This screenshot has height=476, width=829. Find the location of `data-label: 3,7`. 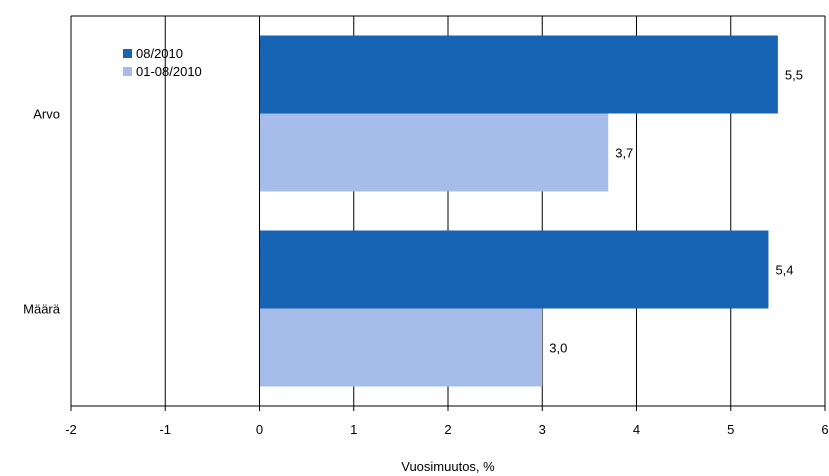

data-label: 3,7 is located at coordinates (624, 153).